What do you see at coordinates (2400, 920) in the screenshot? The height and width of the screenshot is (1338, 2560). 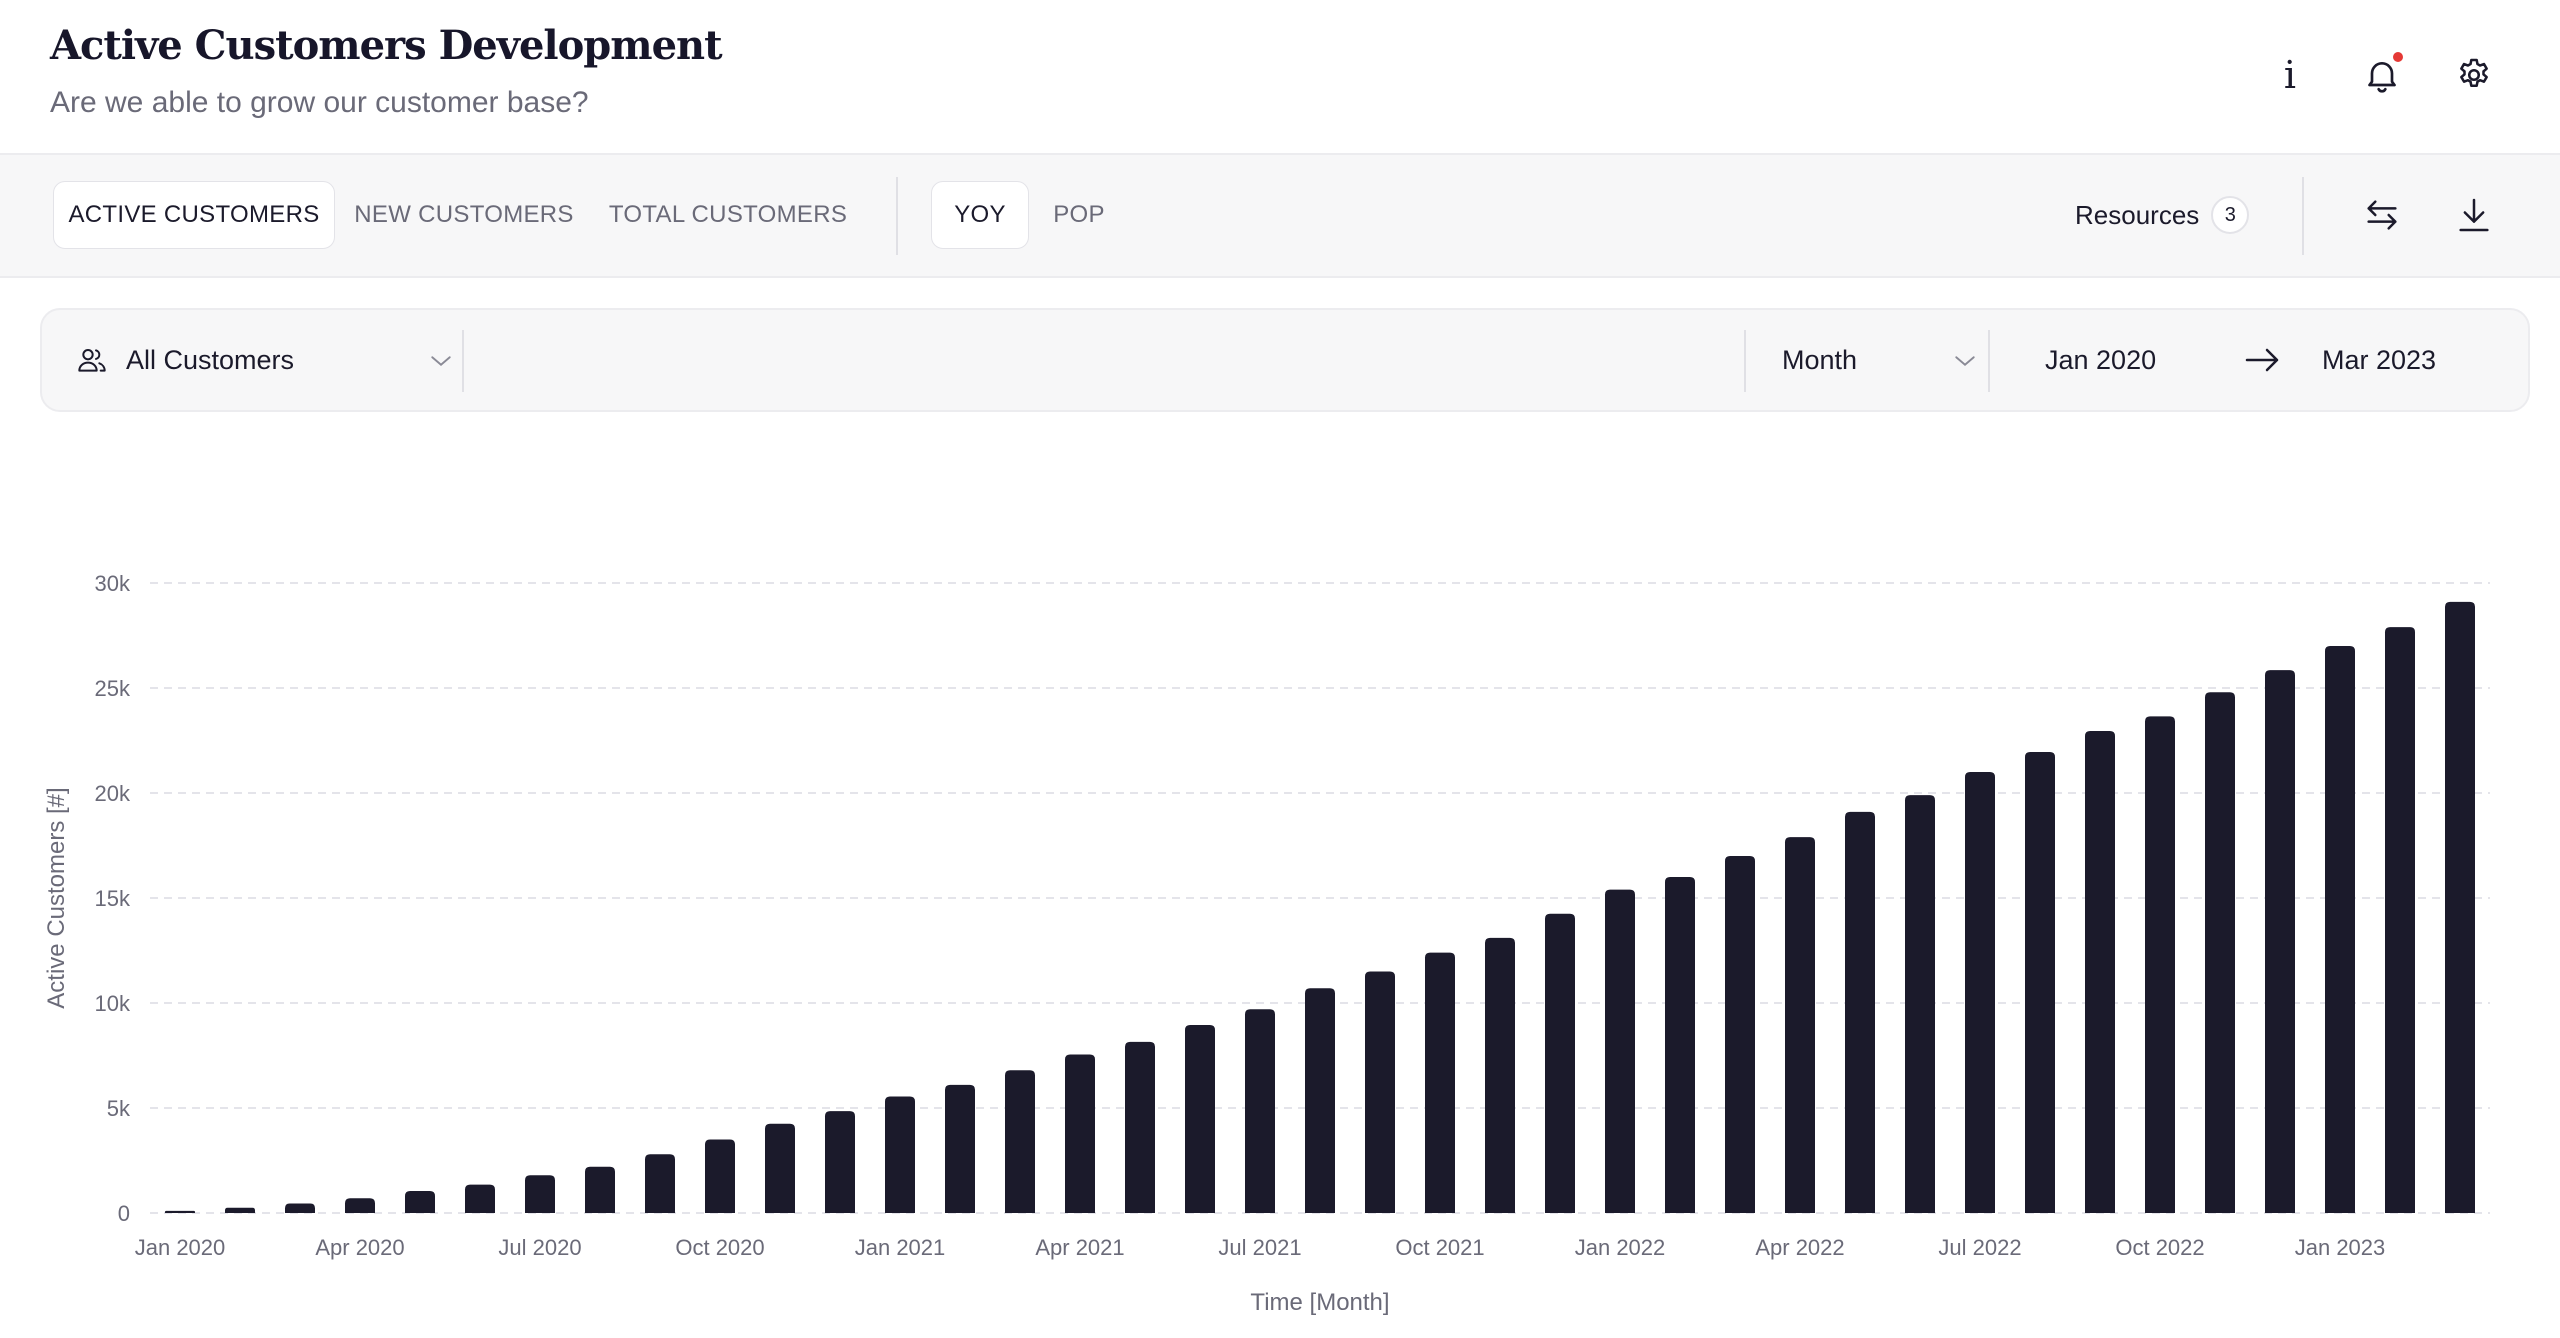 I see `bar-feb-2023` at bounding box center [2400, 920].